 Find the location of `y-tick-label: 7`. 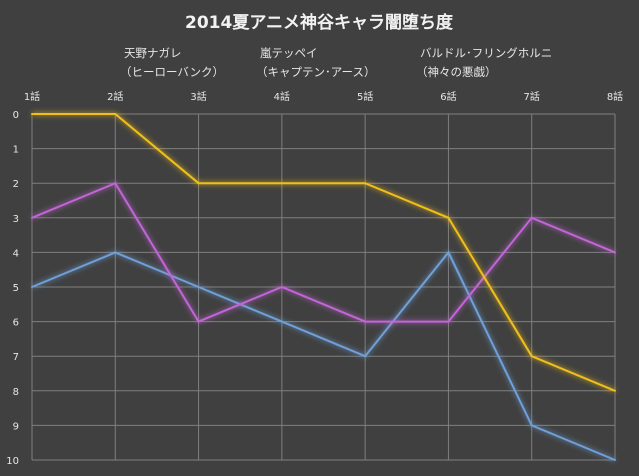

y-tick-label: 7 is located at coordinates (16, 357).